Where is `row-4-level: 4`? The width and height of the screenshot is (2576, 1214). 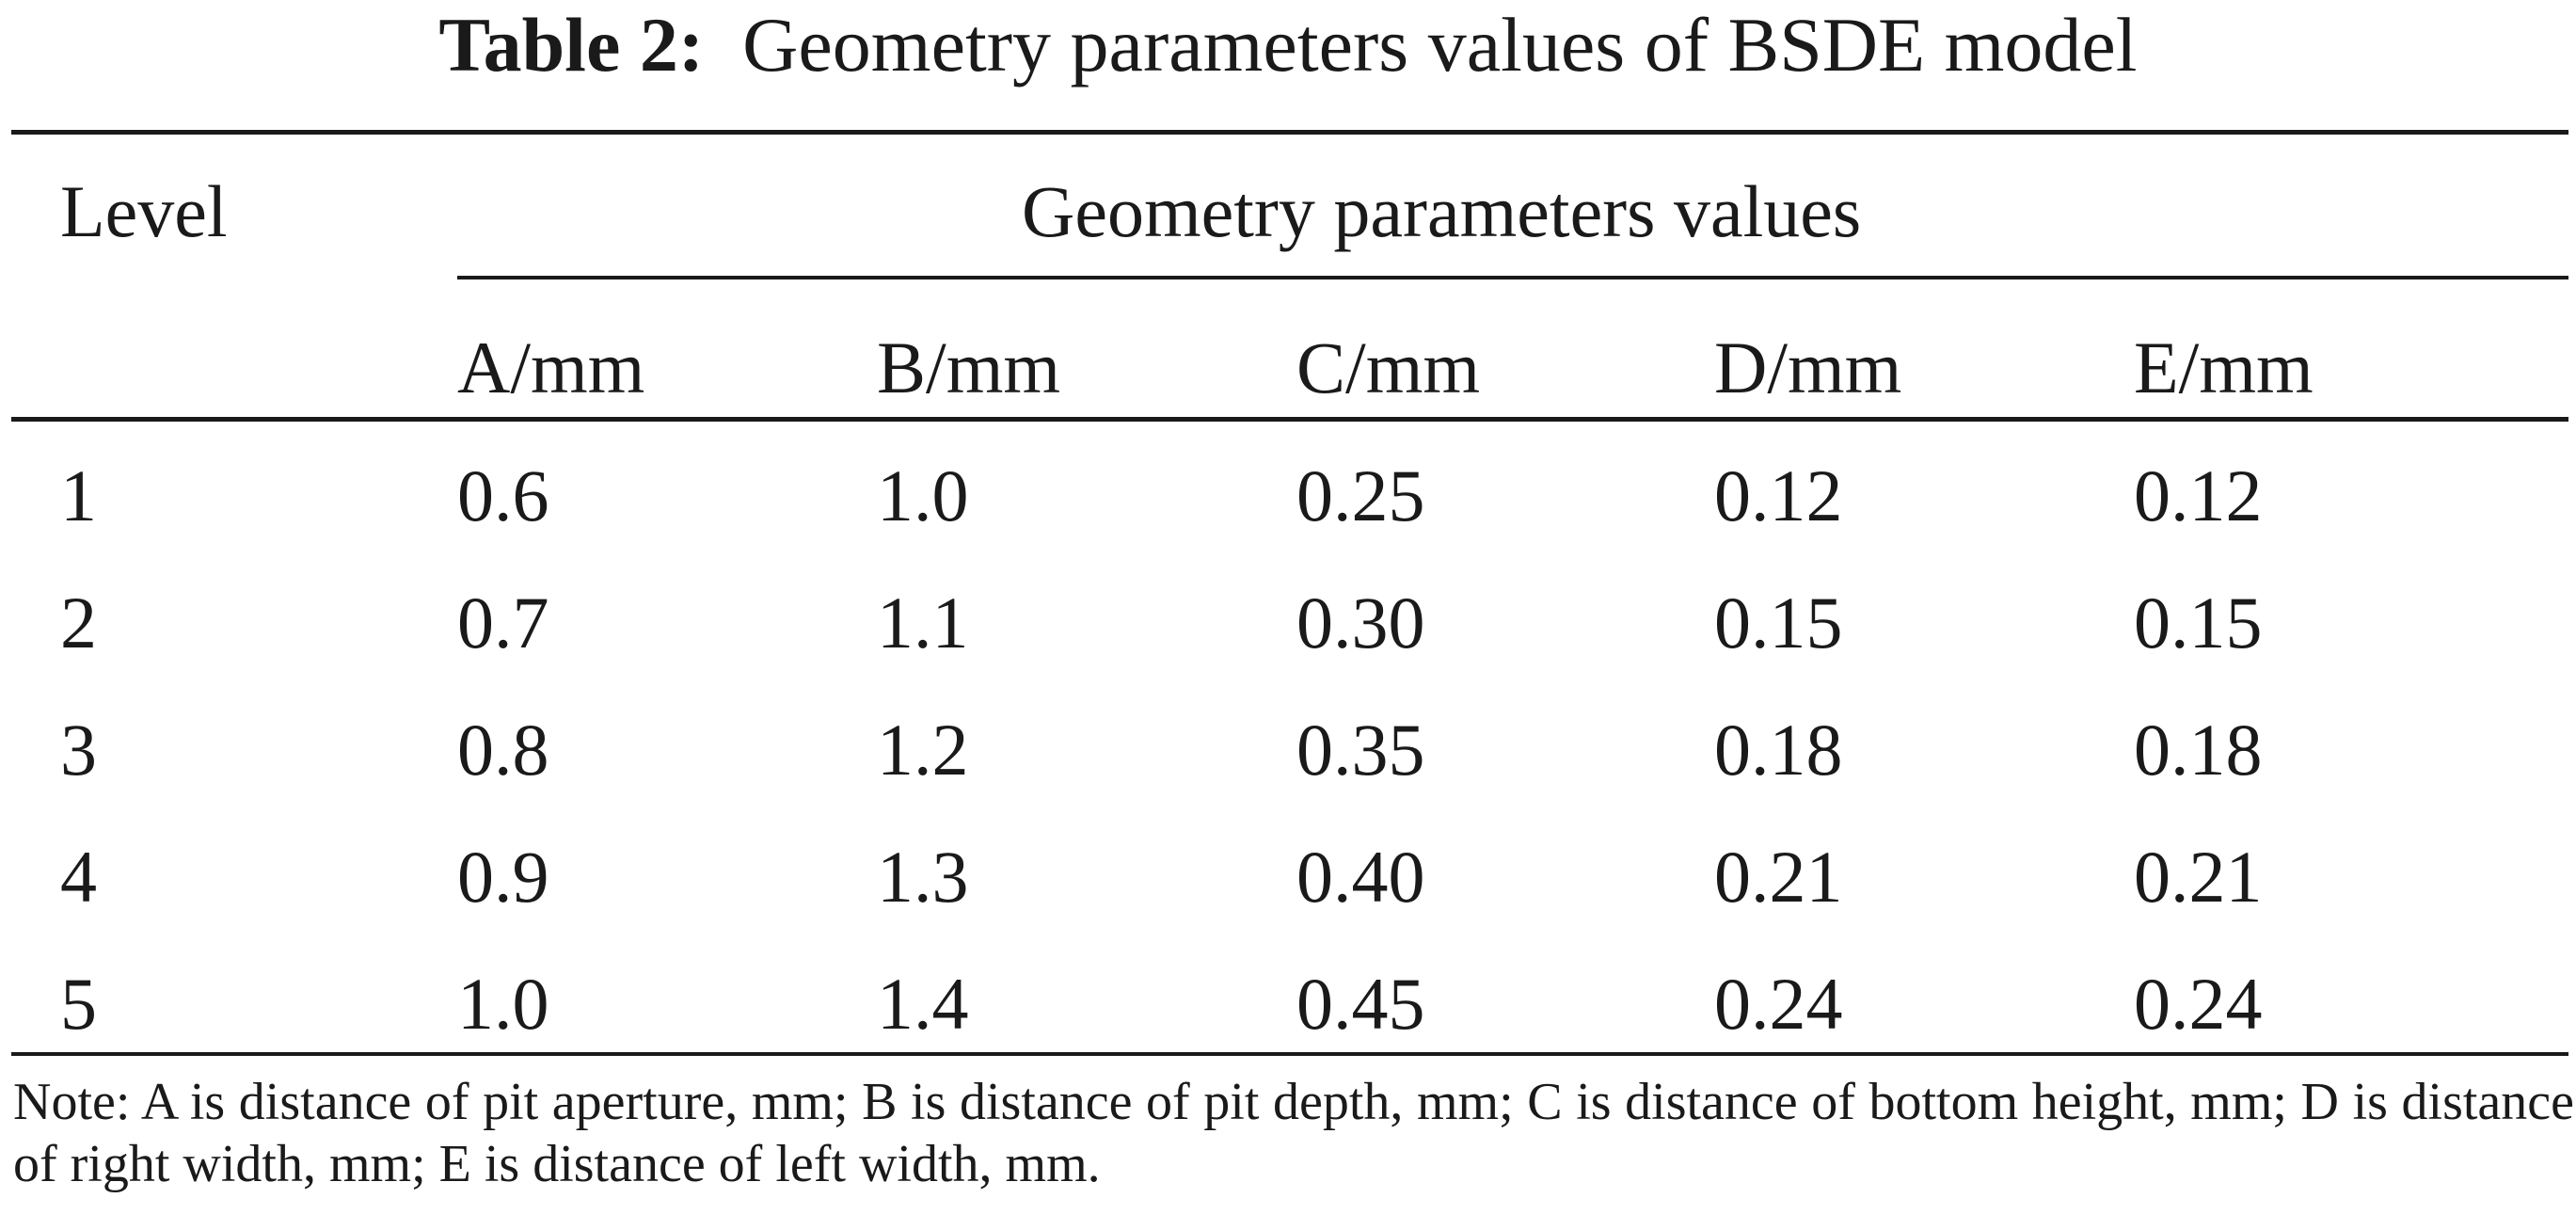 row-4-level: 4 is located at coordinates (78, 877).